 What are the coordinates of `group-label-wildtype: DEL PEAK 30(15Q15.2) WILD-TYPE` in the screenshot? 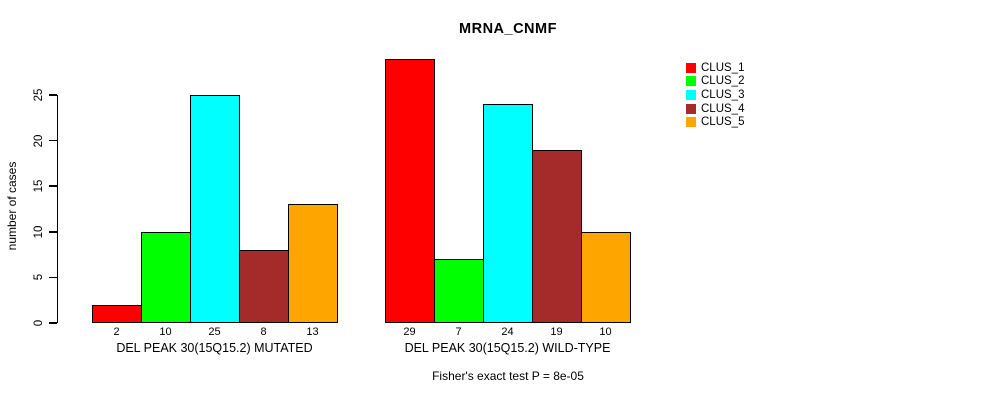 It's located at (507, 348).